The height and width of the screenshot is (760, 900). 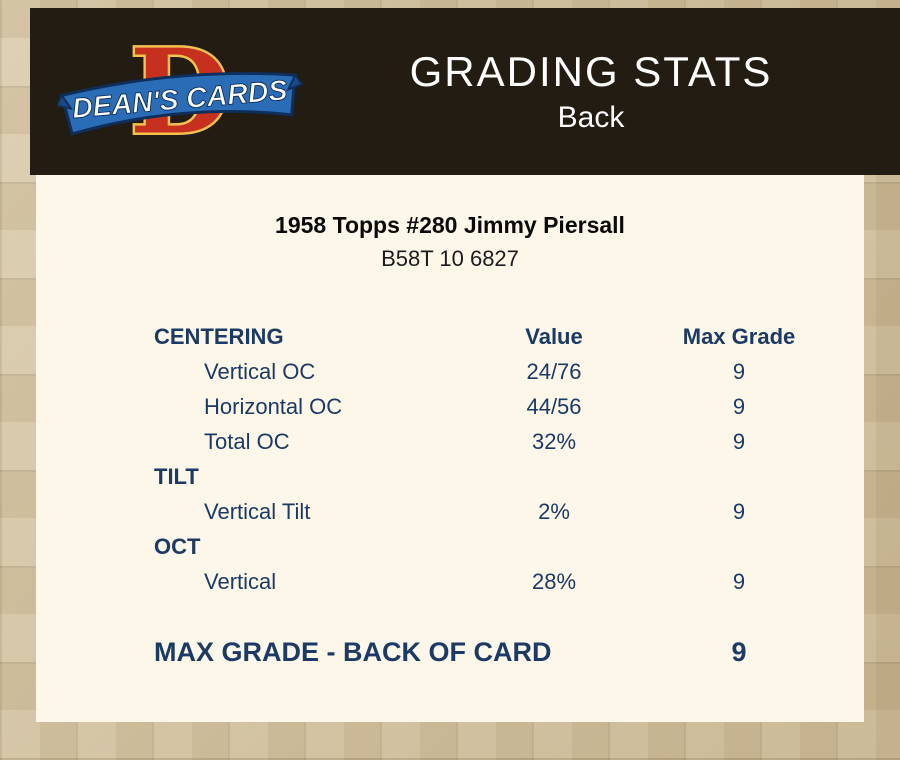 I want to click on section-label: OCT, so click(x=177, y=546).